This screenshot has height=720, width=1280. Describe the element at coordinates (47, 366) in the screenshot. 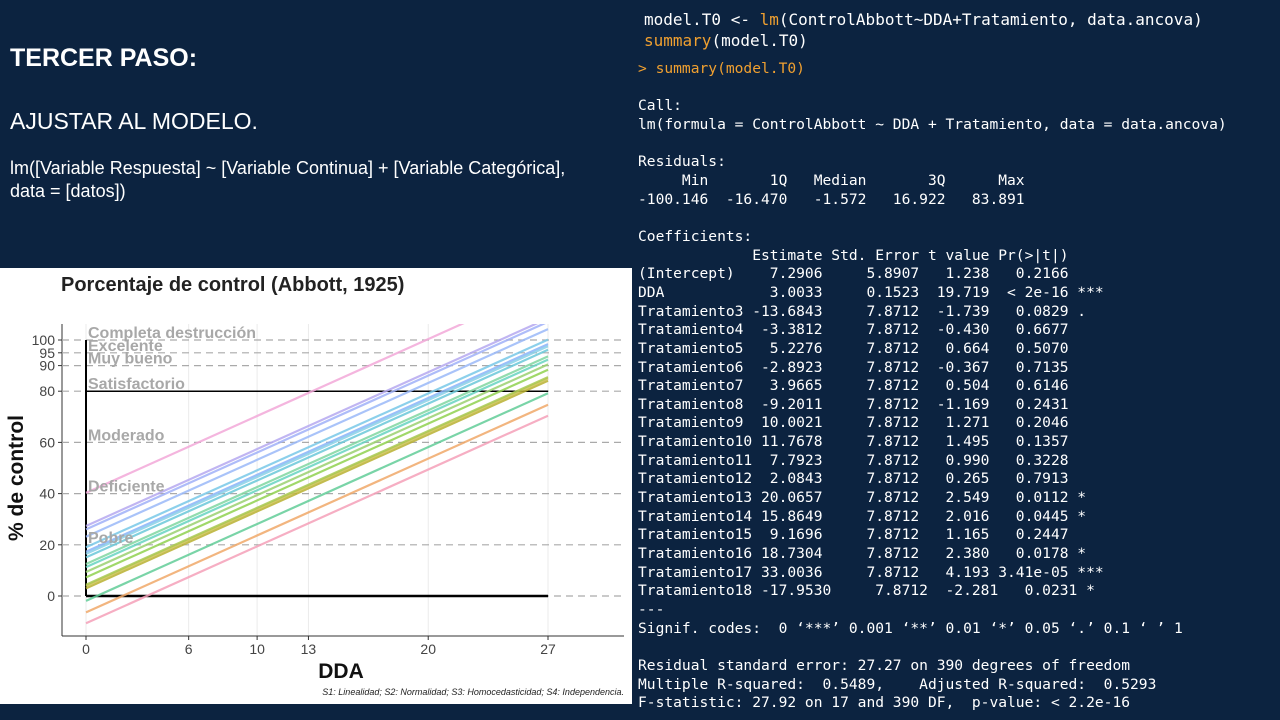

I see `y-tick-label: 90` at that location.